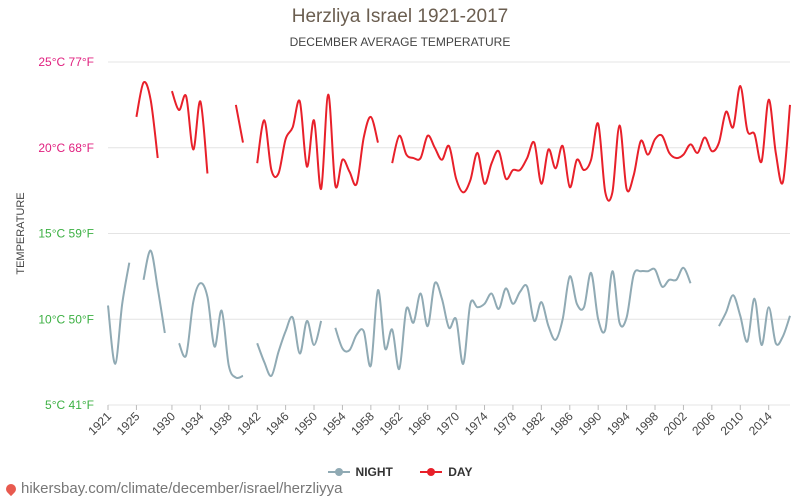 Image resolution: width=800 pixels, height=500 pixels. I want to click on x-tick-label: 1934, so click(192, 423).